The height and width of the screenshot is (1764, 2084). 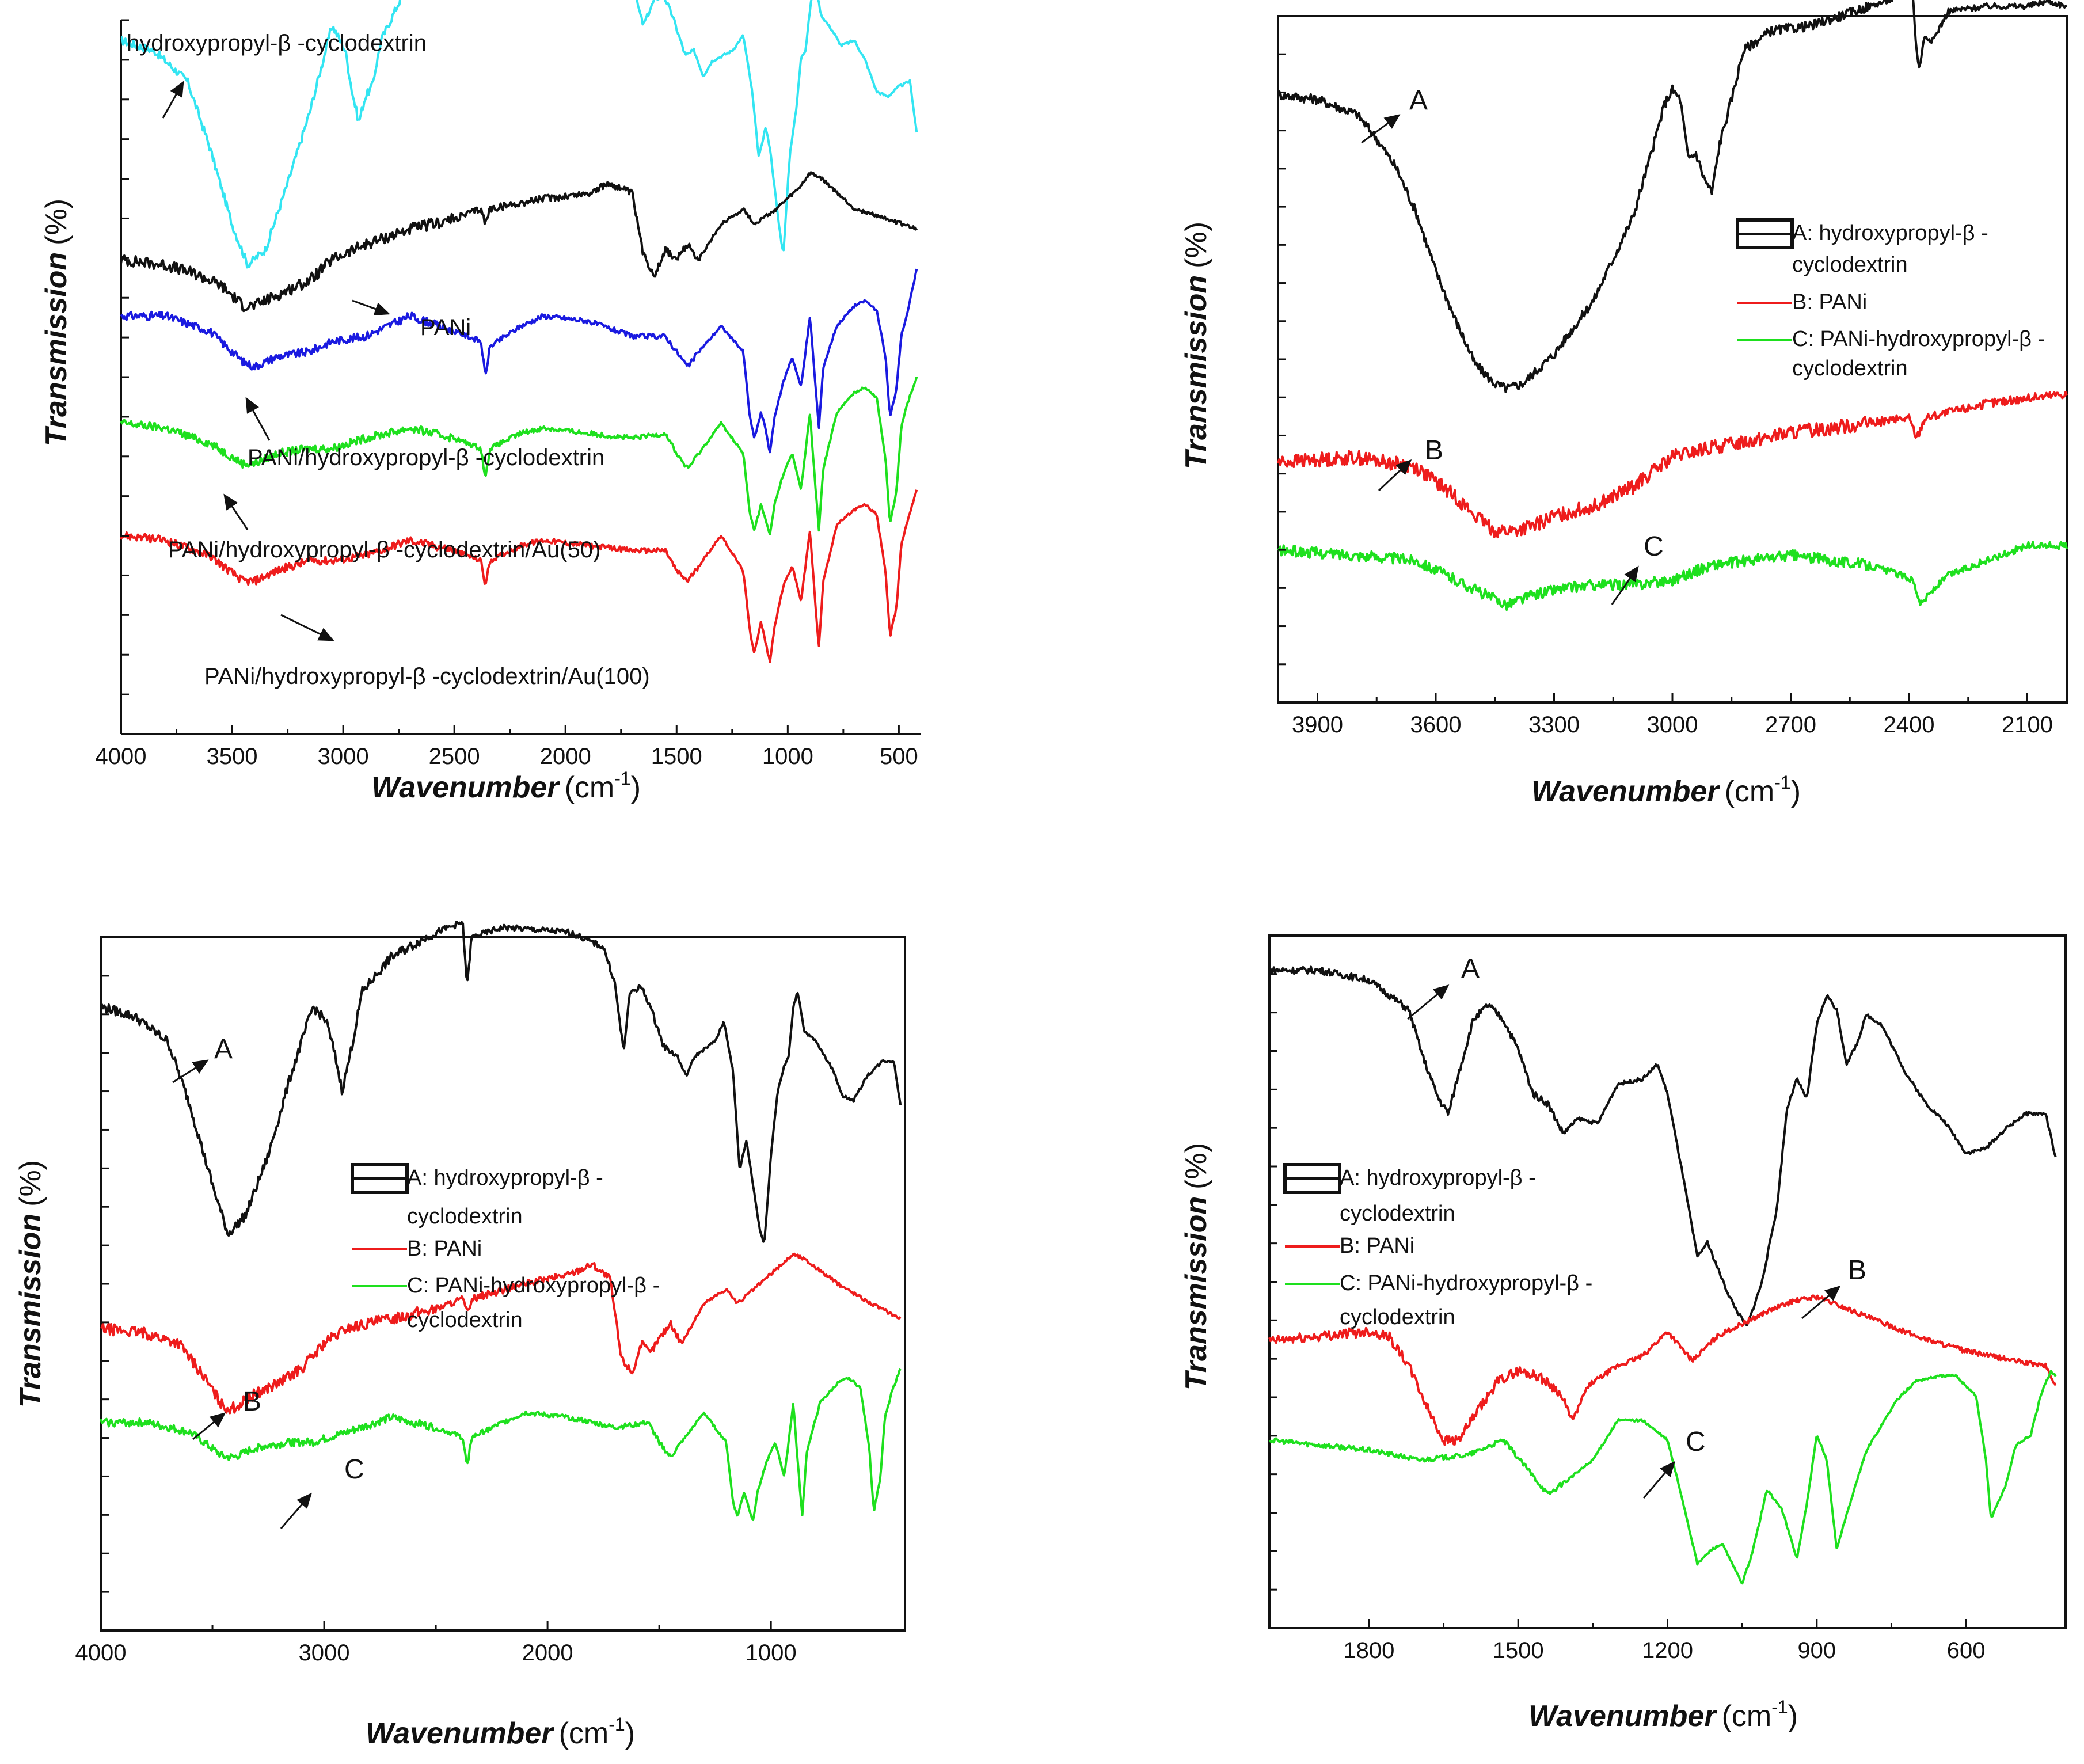 I want to click on y-axis-title-2: Transmission (%), so click(x=1196, y=345).